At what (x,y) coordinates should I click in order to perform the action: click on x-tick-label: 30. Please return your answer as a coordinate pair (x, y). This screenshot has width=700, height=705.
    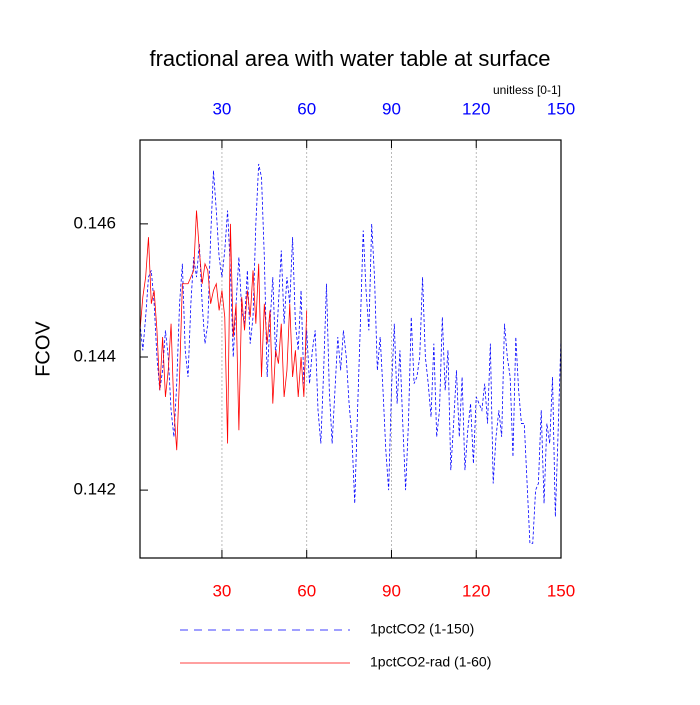
    Looking at the image, I should click on (221, 590).